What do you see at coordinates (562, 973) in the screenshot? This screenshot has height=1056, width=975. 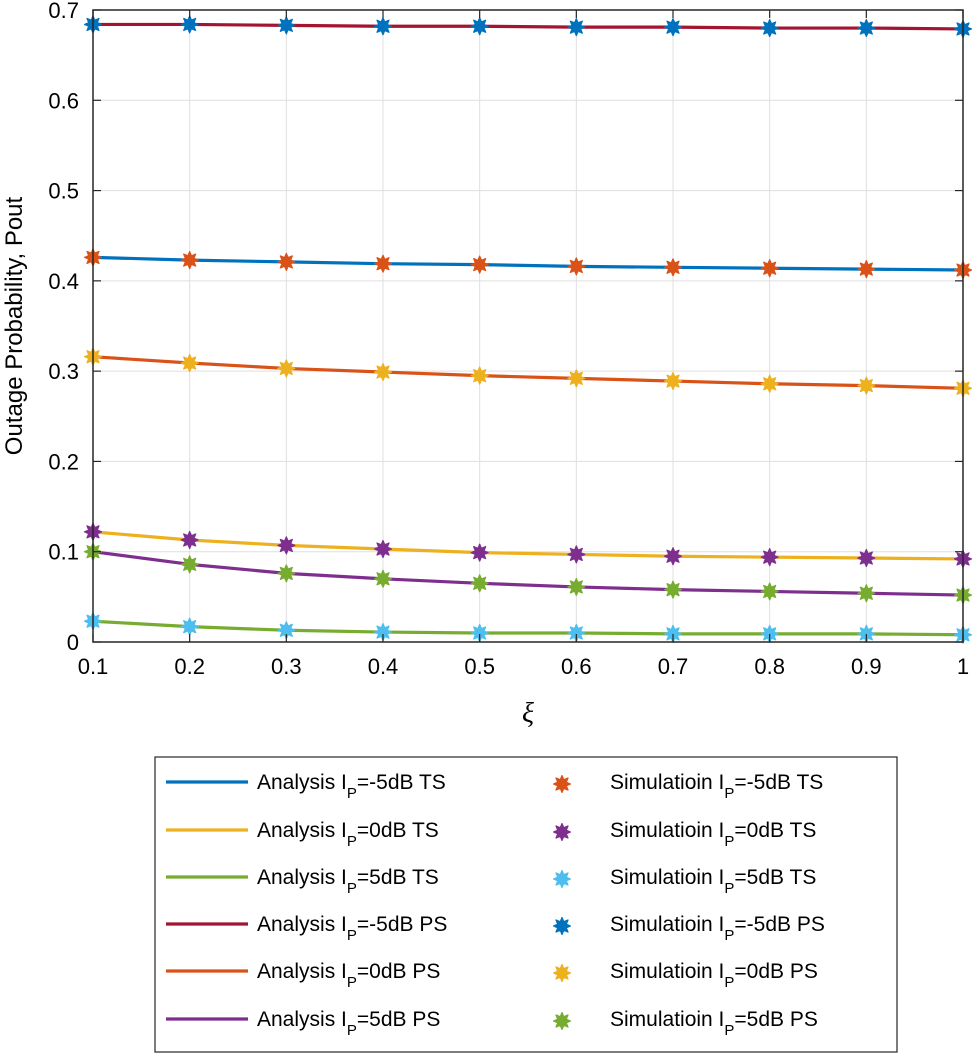 I see `legend-swatch-sim-0-ps` at bounding box center [562, 973].